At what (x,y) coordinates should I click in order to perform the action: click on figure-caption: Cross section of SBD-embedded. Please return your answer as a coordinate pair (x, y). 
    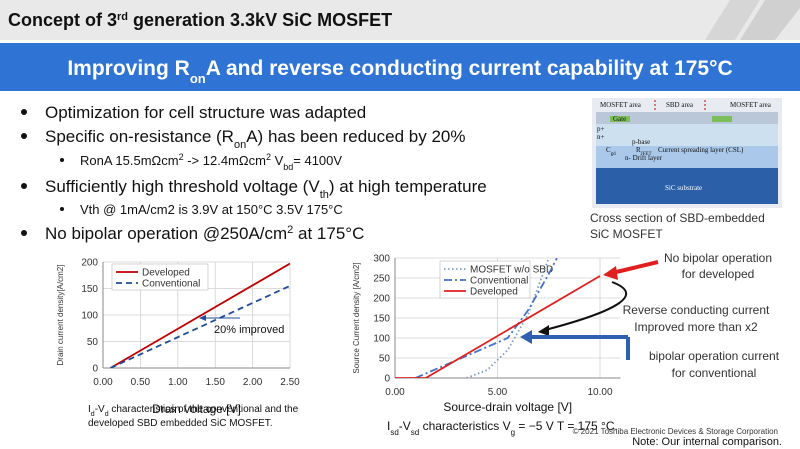
    Looking at the image, I should click on (677, 218).